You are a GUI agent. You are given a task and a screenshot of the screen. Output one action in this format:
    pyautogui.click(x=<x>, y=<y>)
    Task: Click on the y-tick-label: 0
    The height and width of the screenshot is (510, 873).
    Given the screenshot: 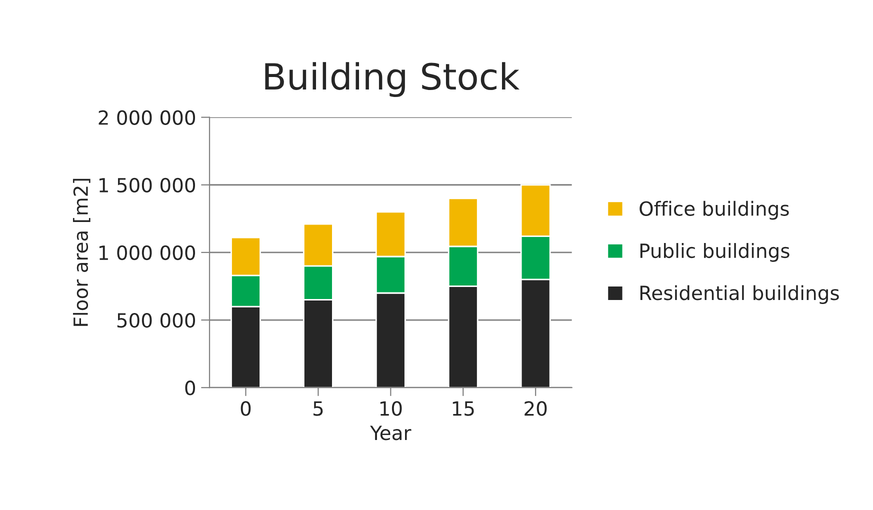 What is the action you would take?
    pyautogui.click(x=190, y=388)
    